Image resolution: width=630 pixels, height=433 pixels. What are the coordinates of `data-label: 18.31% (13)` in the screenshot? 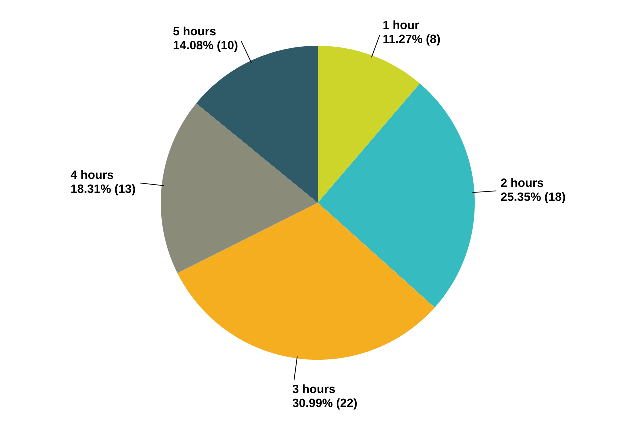 It's located at (104, 190).